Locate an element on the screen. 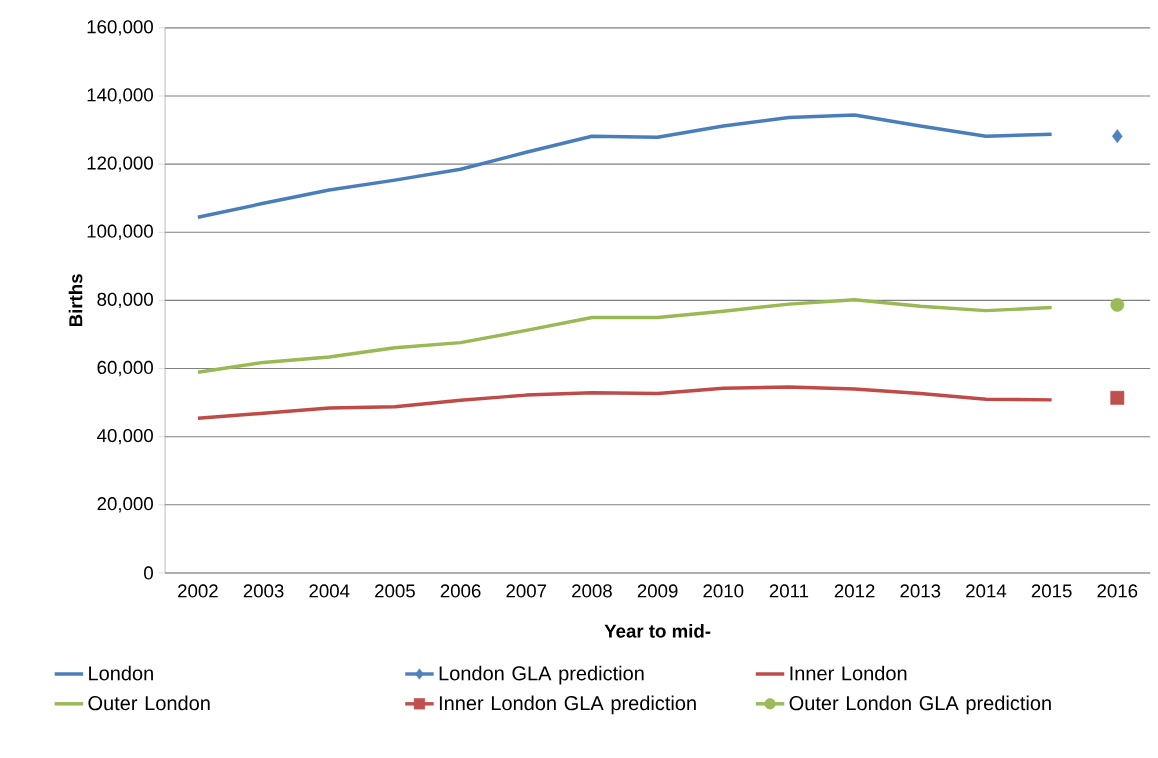 The height and width of the screenshot is (758, 1158). legend-label: Outer London is located at coordinates (149, 703).